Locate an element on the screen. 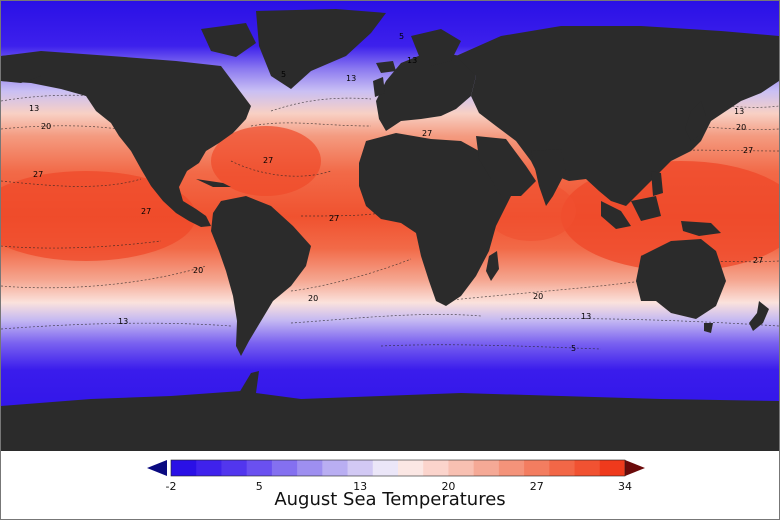 The image size is (780, 520). south-america is located at coordinates (261, 276).